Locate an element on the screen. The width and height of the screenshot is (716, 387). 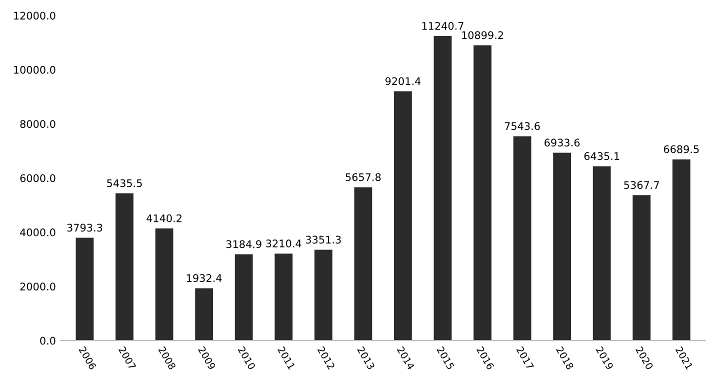
y-tick-label: 10000.0 is located at coordinates (35, 70).